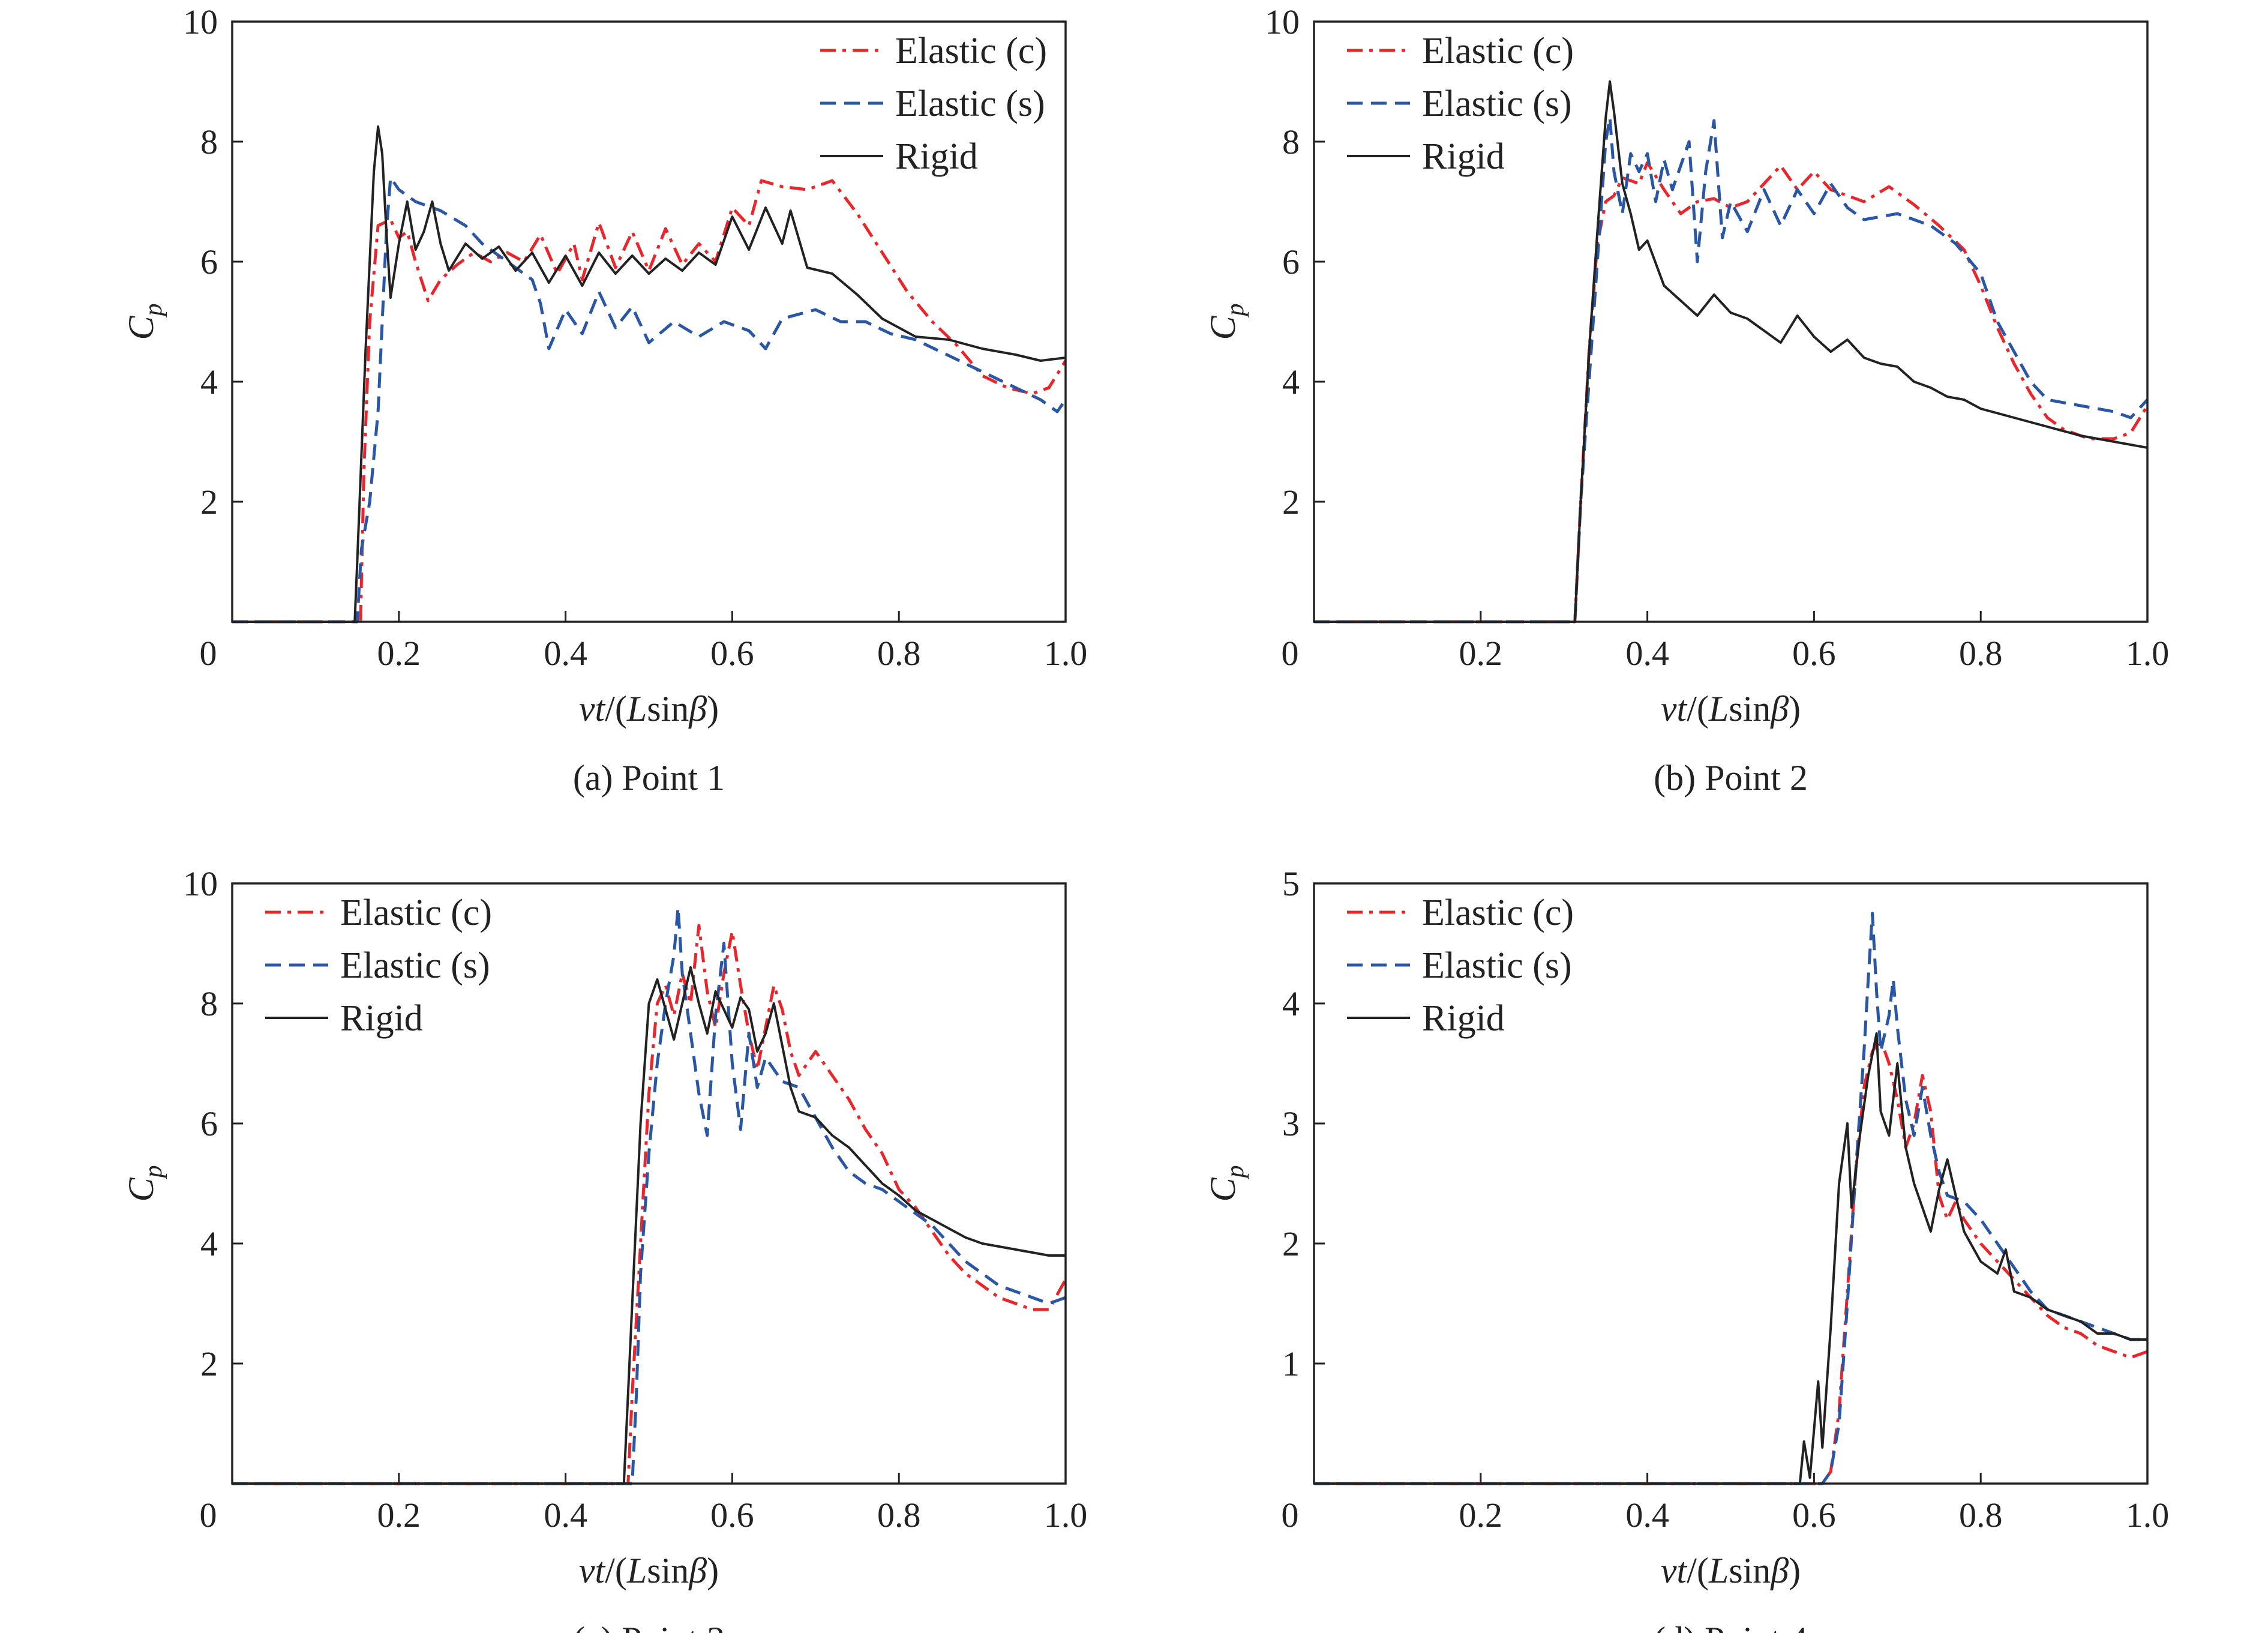  What do you see at coordinates (1731, 1626) in the screenshot?
I see `panel-caption: (d) Point 4` at bounding box center [1731, 1626].